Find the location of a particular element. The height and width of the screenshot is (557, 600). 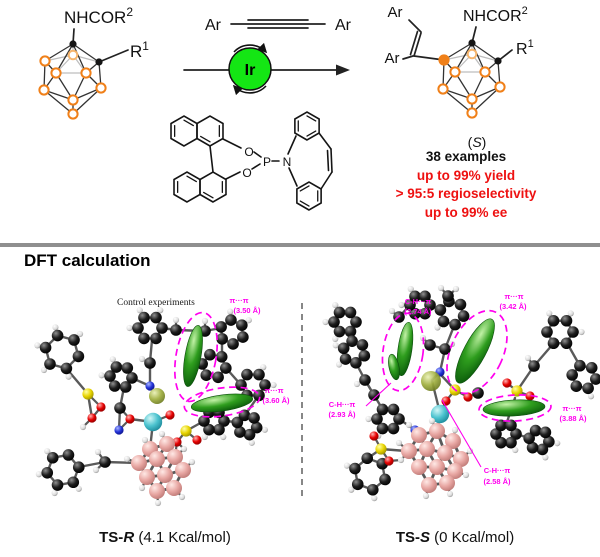

carborane-reactant is located at coordinates (72, 80).